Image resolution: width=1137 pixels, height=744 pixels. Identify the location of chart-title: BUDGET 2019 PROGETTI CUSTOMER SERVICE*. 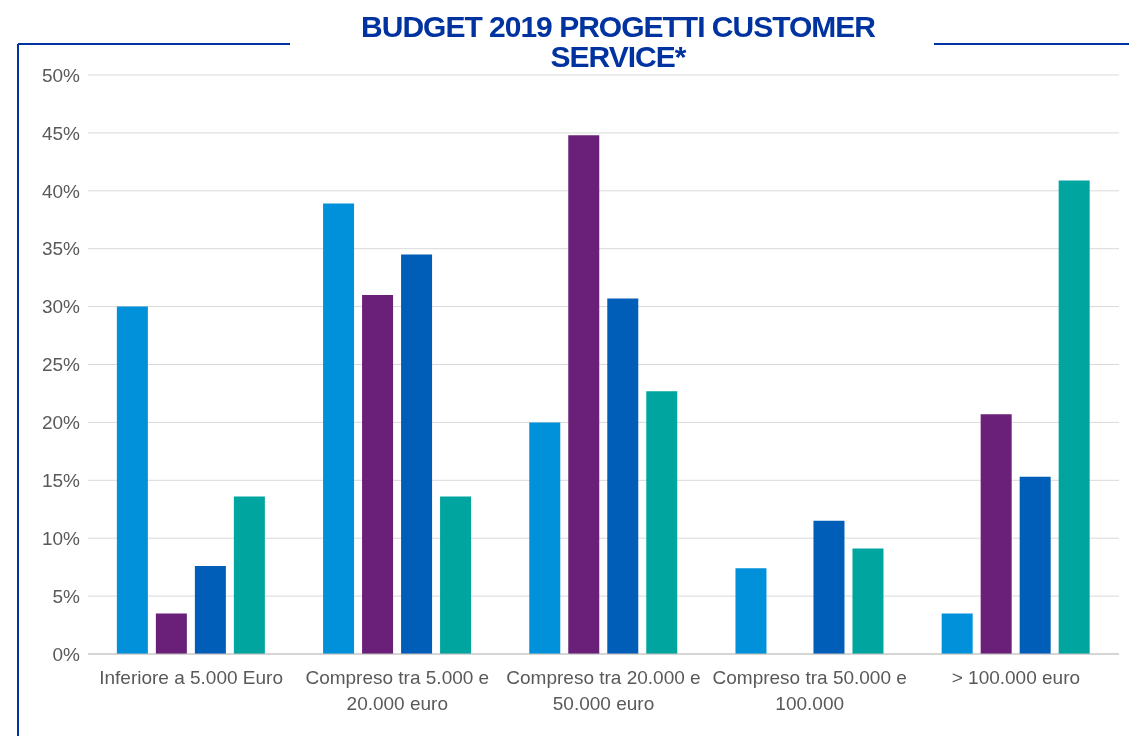
(618, 41).